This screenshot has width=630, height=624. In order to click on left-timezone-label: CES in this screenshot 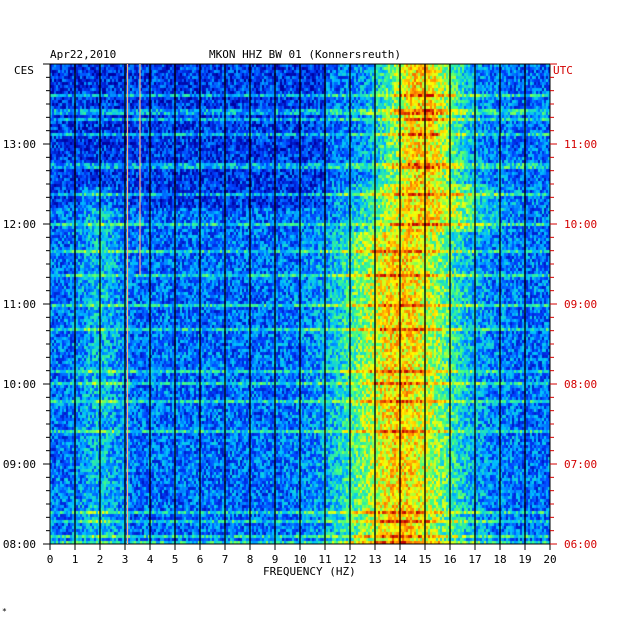, I will do `click(24, 70)`.